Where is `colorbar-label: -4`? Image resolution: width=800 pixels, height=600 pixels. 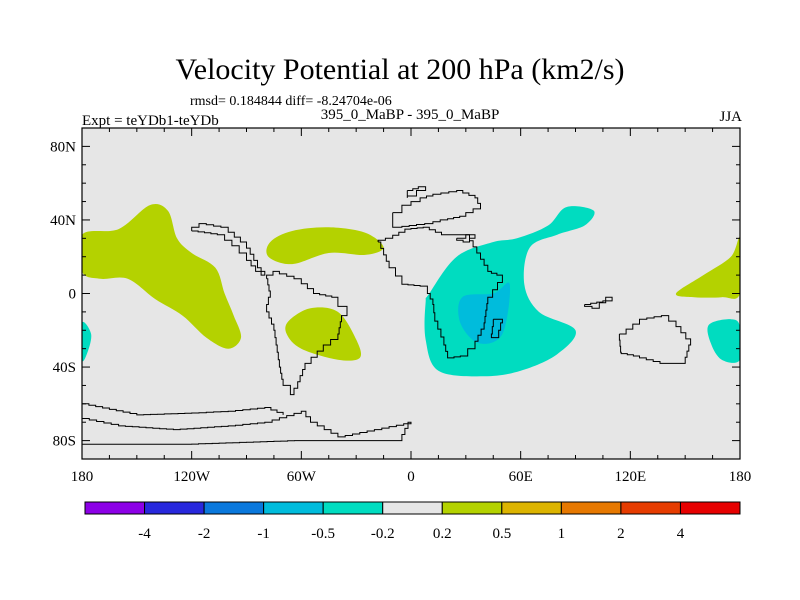
colorbar-label: -4 is located at coordinates (144, 534).